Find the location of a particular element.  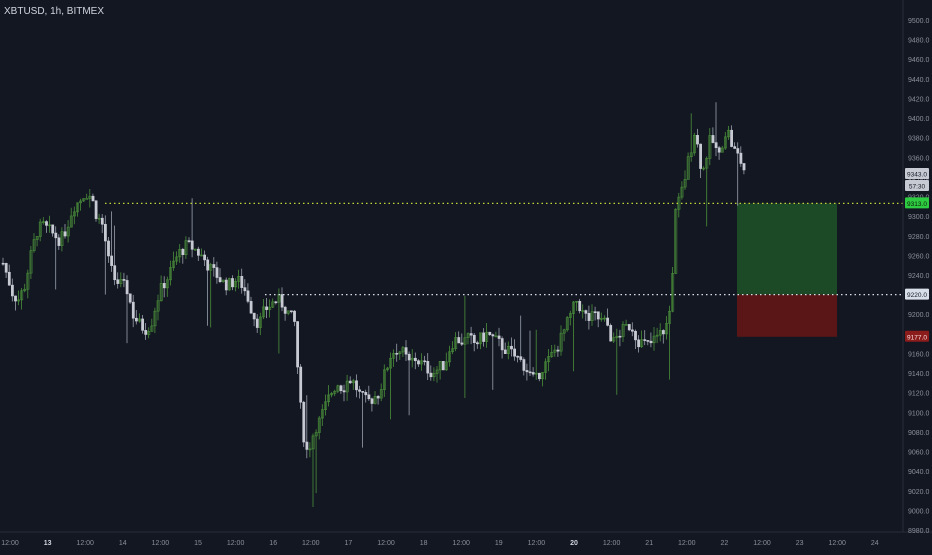

level-lines is located at coordinates (504, 249).